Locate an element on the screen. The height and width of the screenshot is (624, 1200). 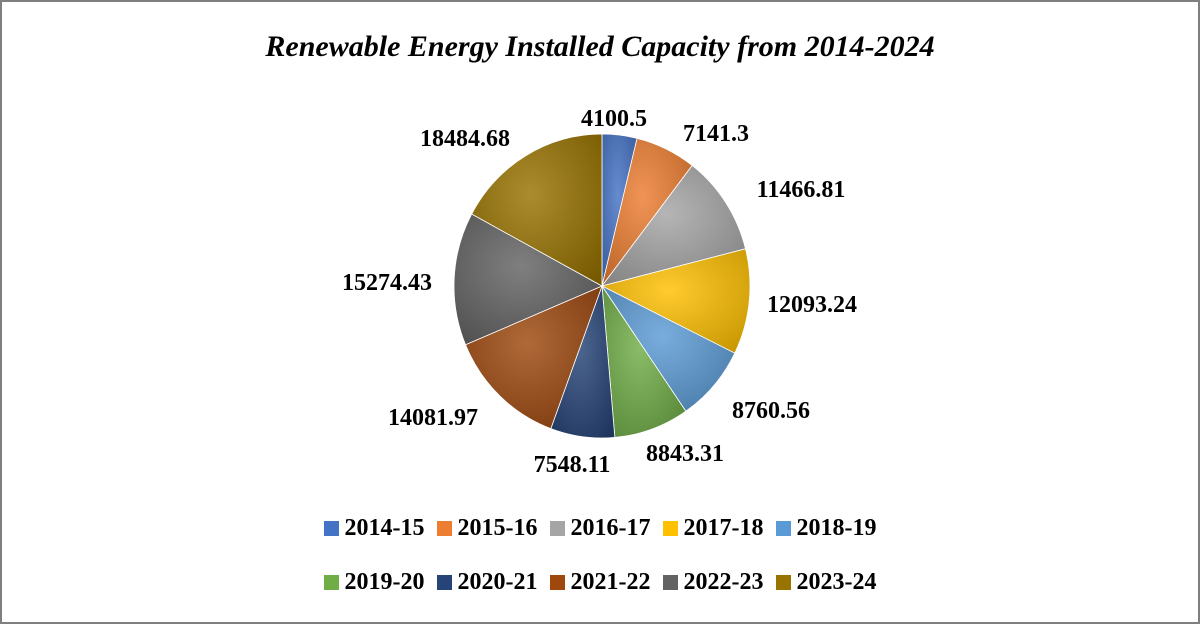
legend-row: 2019-20 2020-21 2021-22 2022-23 2023-24 is located at coordinates (600, 582).